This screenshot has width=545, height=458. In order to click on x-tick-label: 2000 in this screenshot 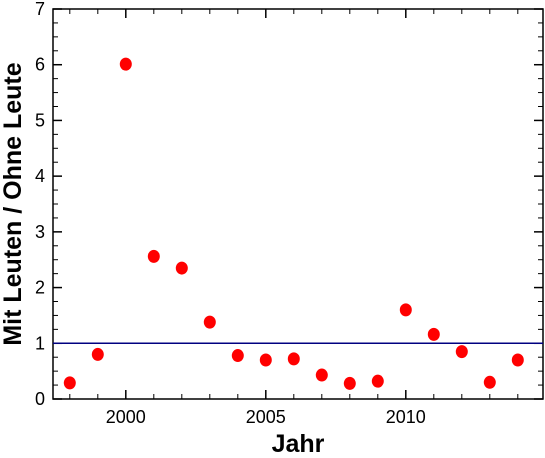, I will do `click(126, 417)`.